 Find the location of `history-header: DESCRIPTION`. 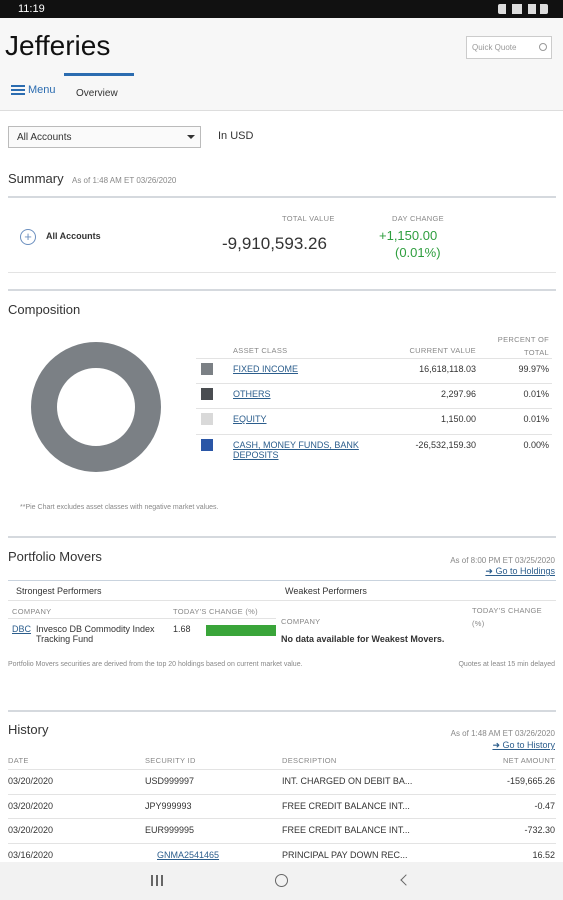

history-header: DESCRIPTION is located at coordinates (309, 760).